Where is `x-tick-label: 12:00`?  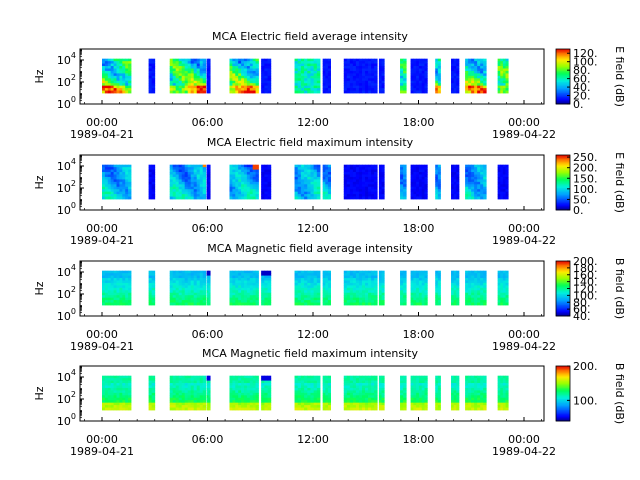 x-tick-label: 12:00 is located at coordinates (313, 228).